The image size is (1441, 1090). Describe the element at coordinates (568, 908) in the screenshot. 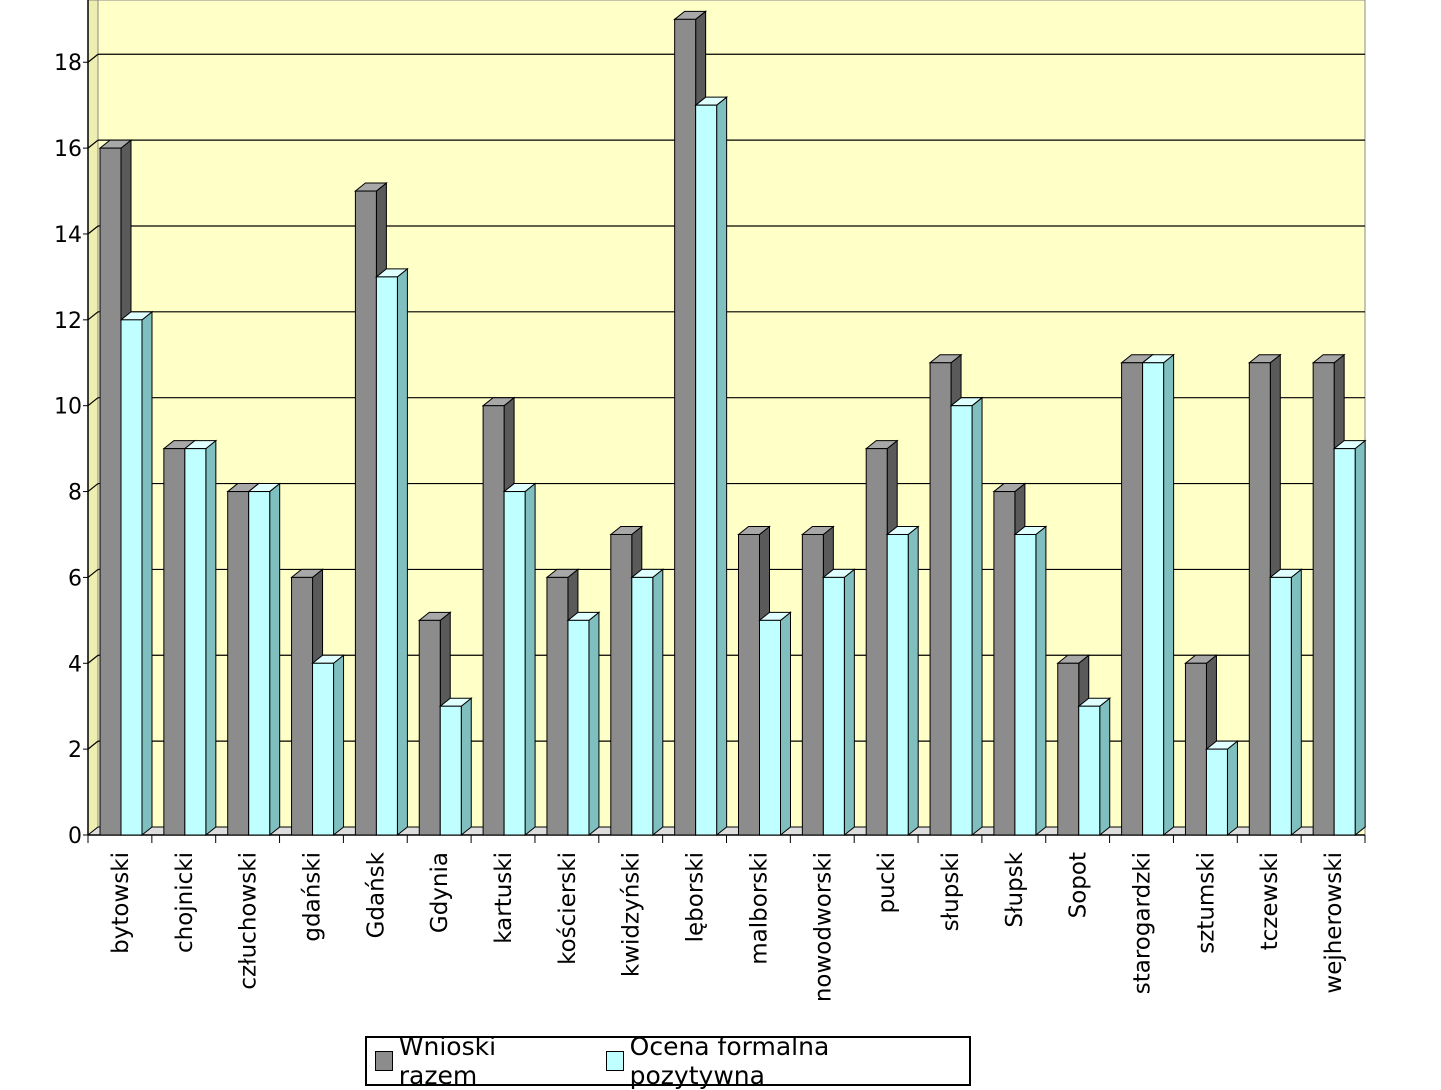

I see `x-tick-label: kościerski` at that location.